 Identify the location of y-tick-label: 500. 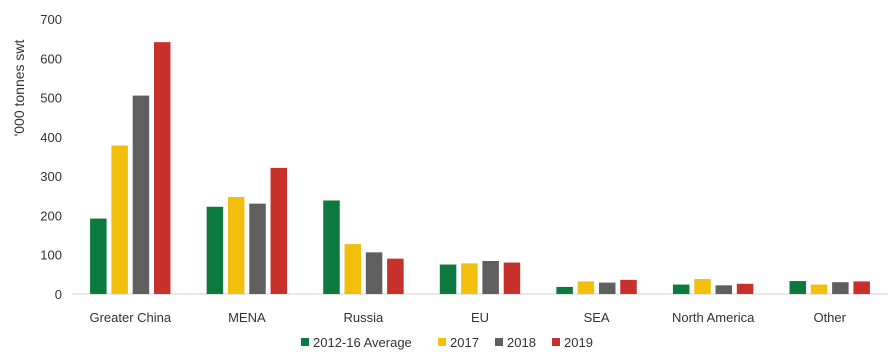
(51, 98).